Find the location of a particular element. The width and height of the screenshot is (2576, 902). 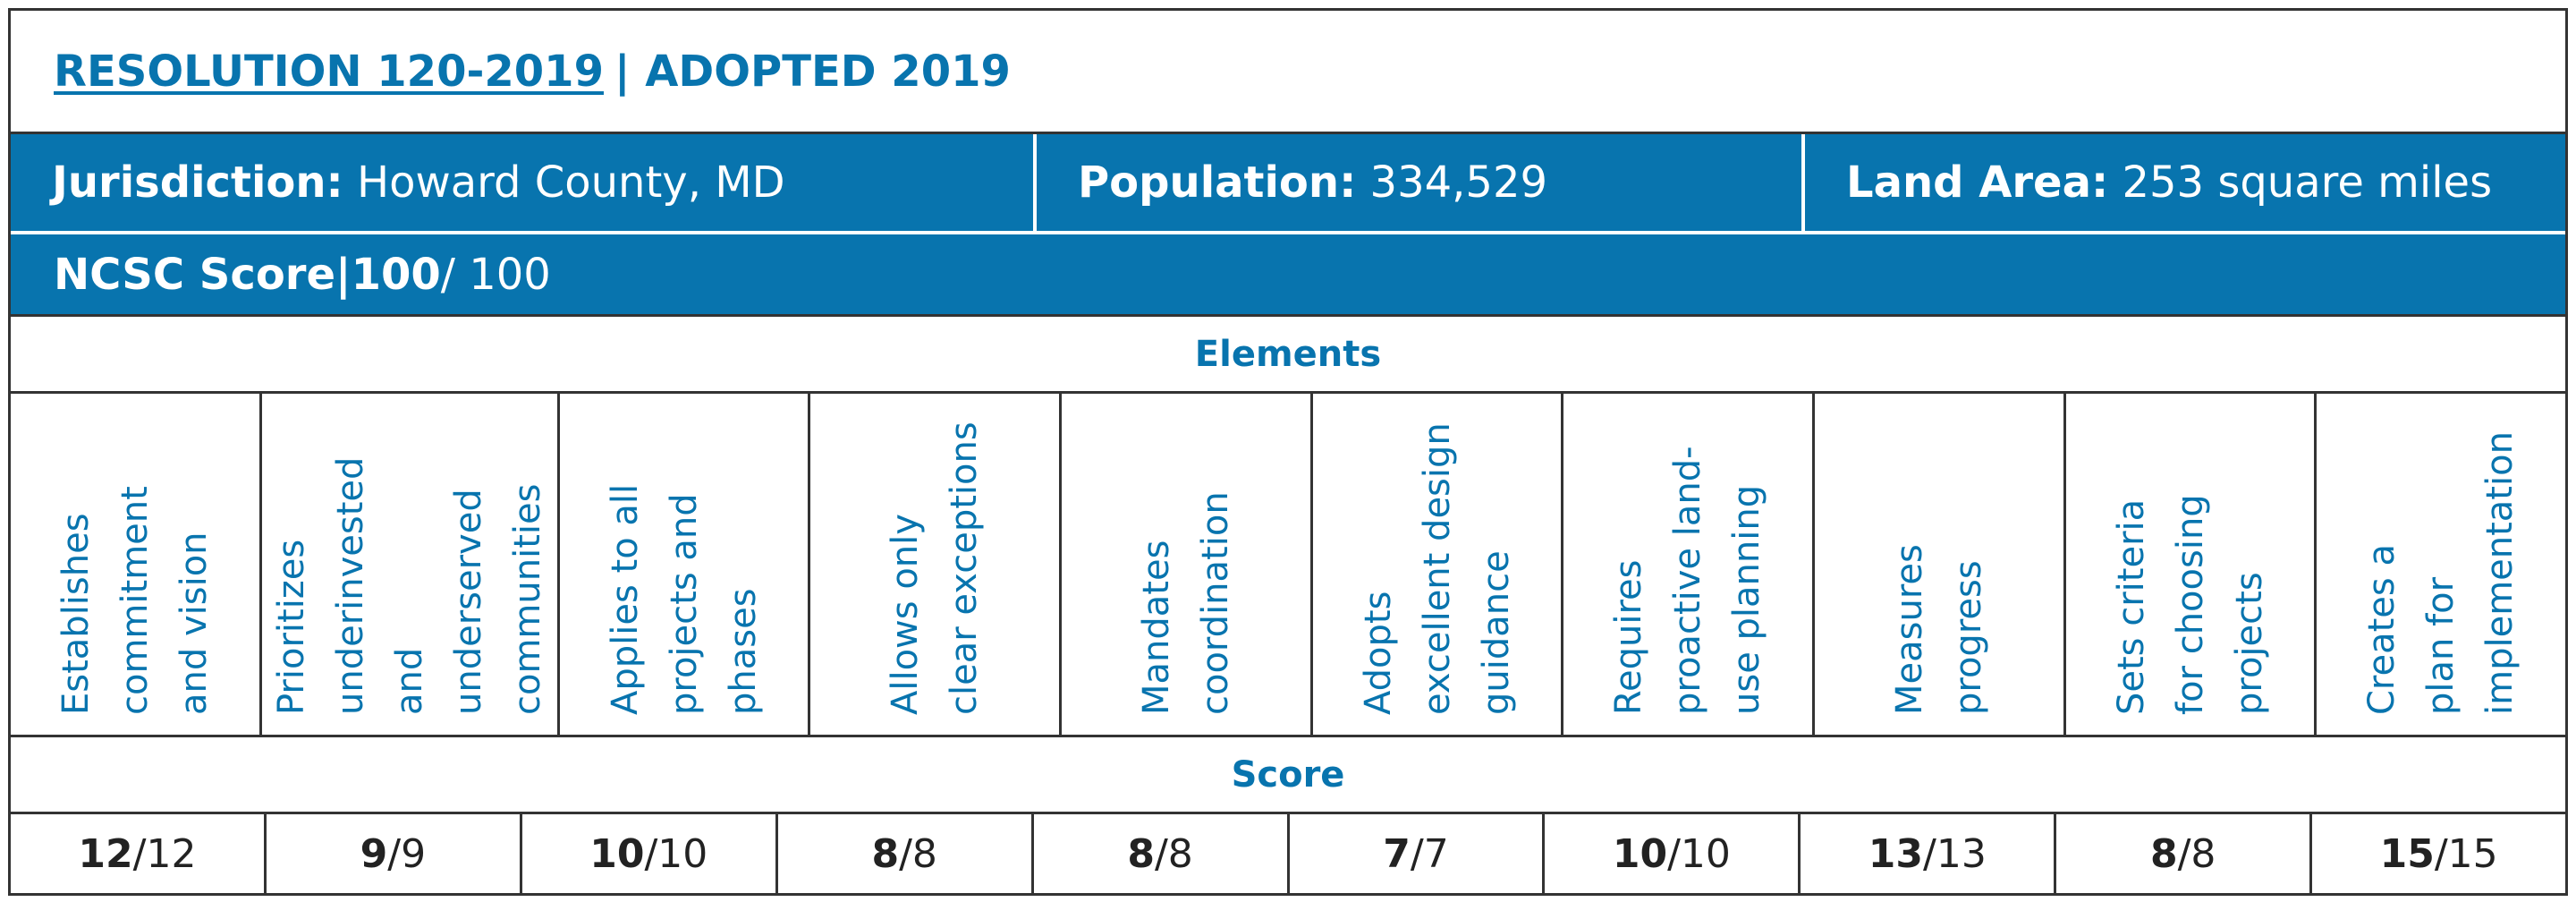

element-label: Applies to all projects and phases is located at coordinates (684, 563).